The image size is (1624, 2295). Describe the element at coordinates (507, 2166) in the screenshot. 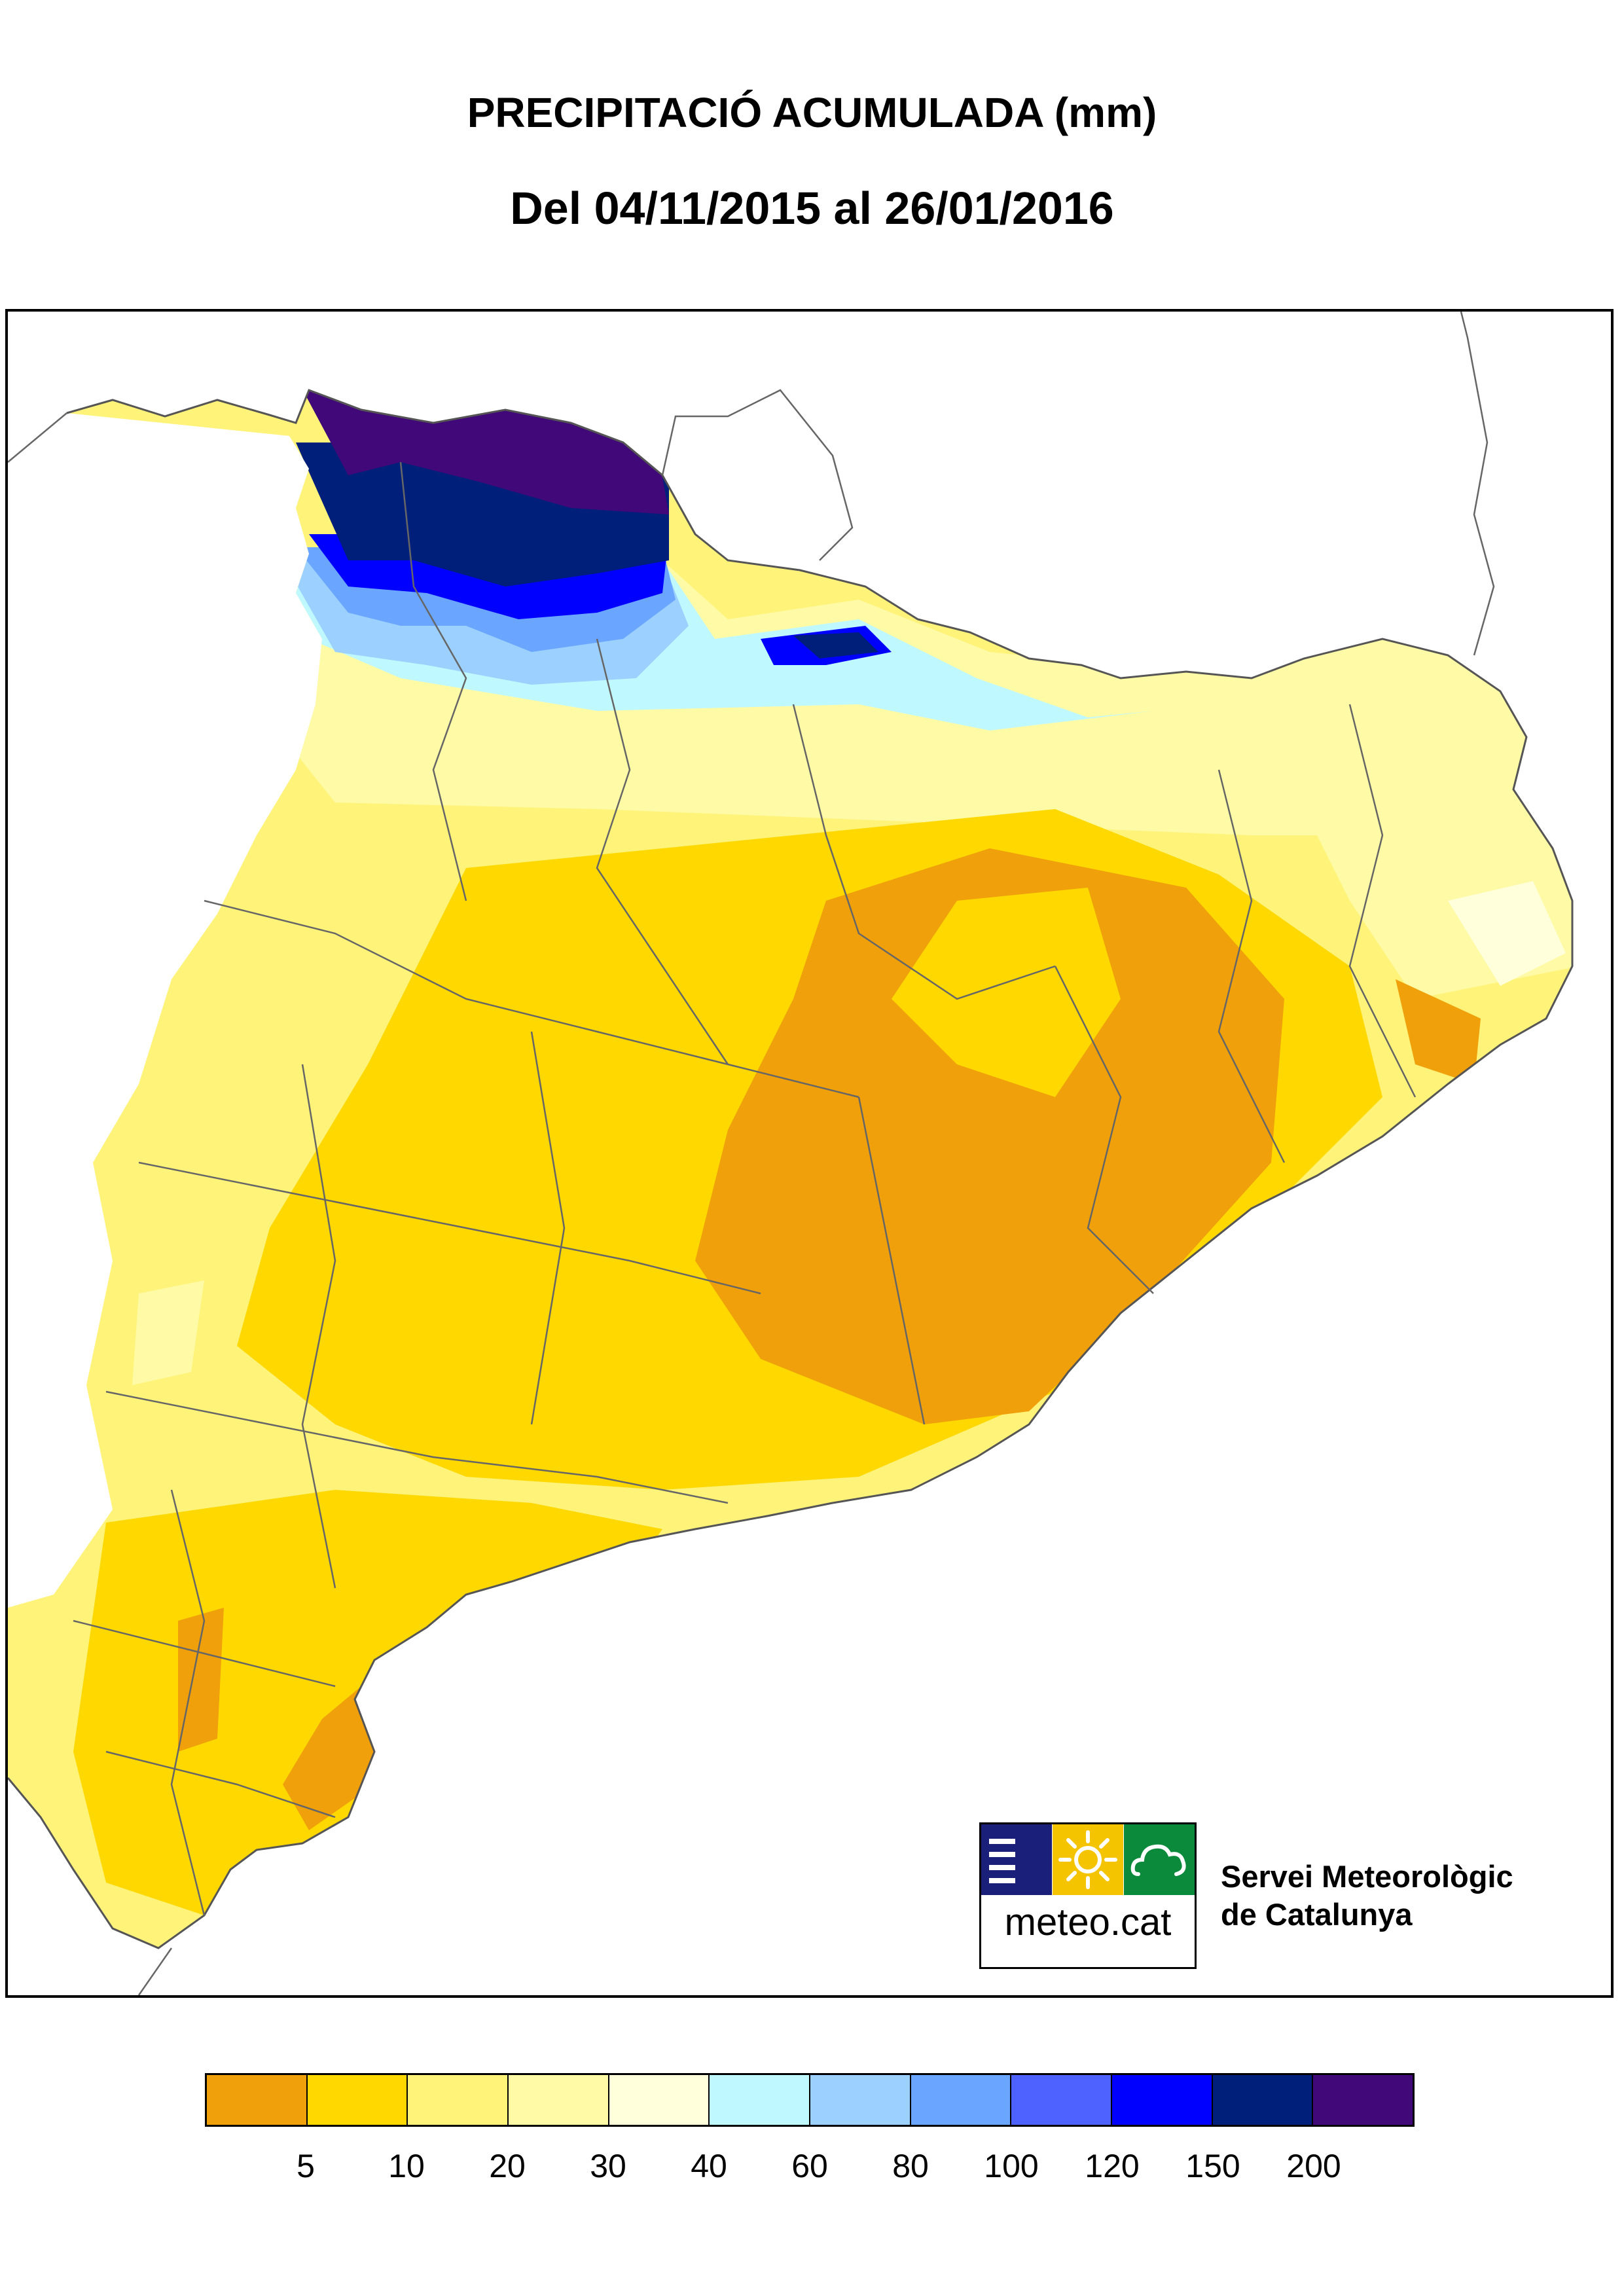

I see `legend-label: 20` at that location.